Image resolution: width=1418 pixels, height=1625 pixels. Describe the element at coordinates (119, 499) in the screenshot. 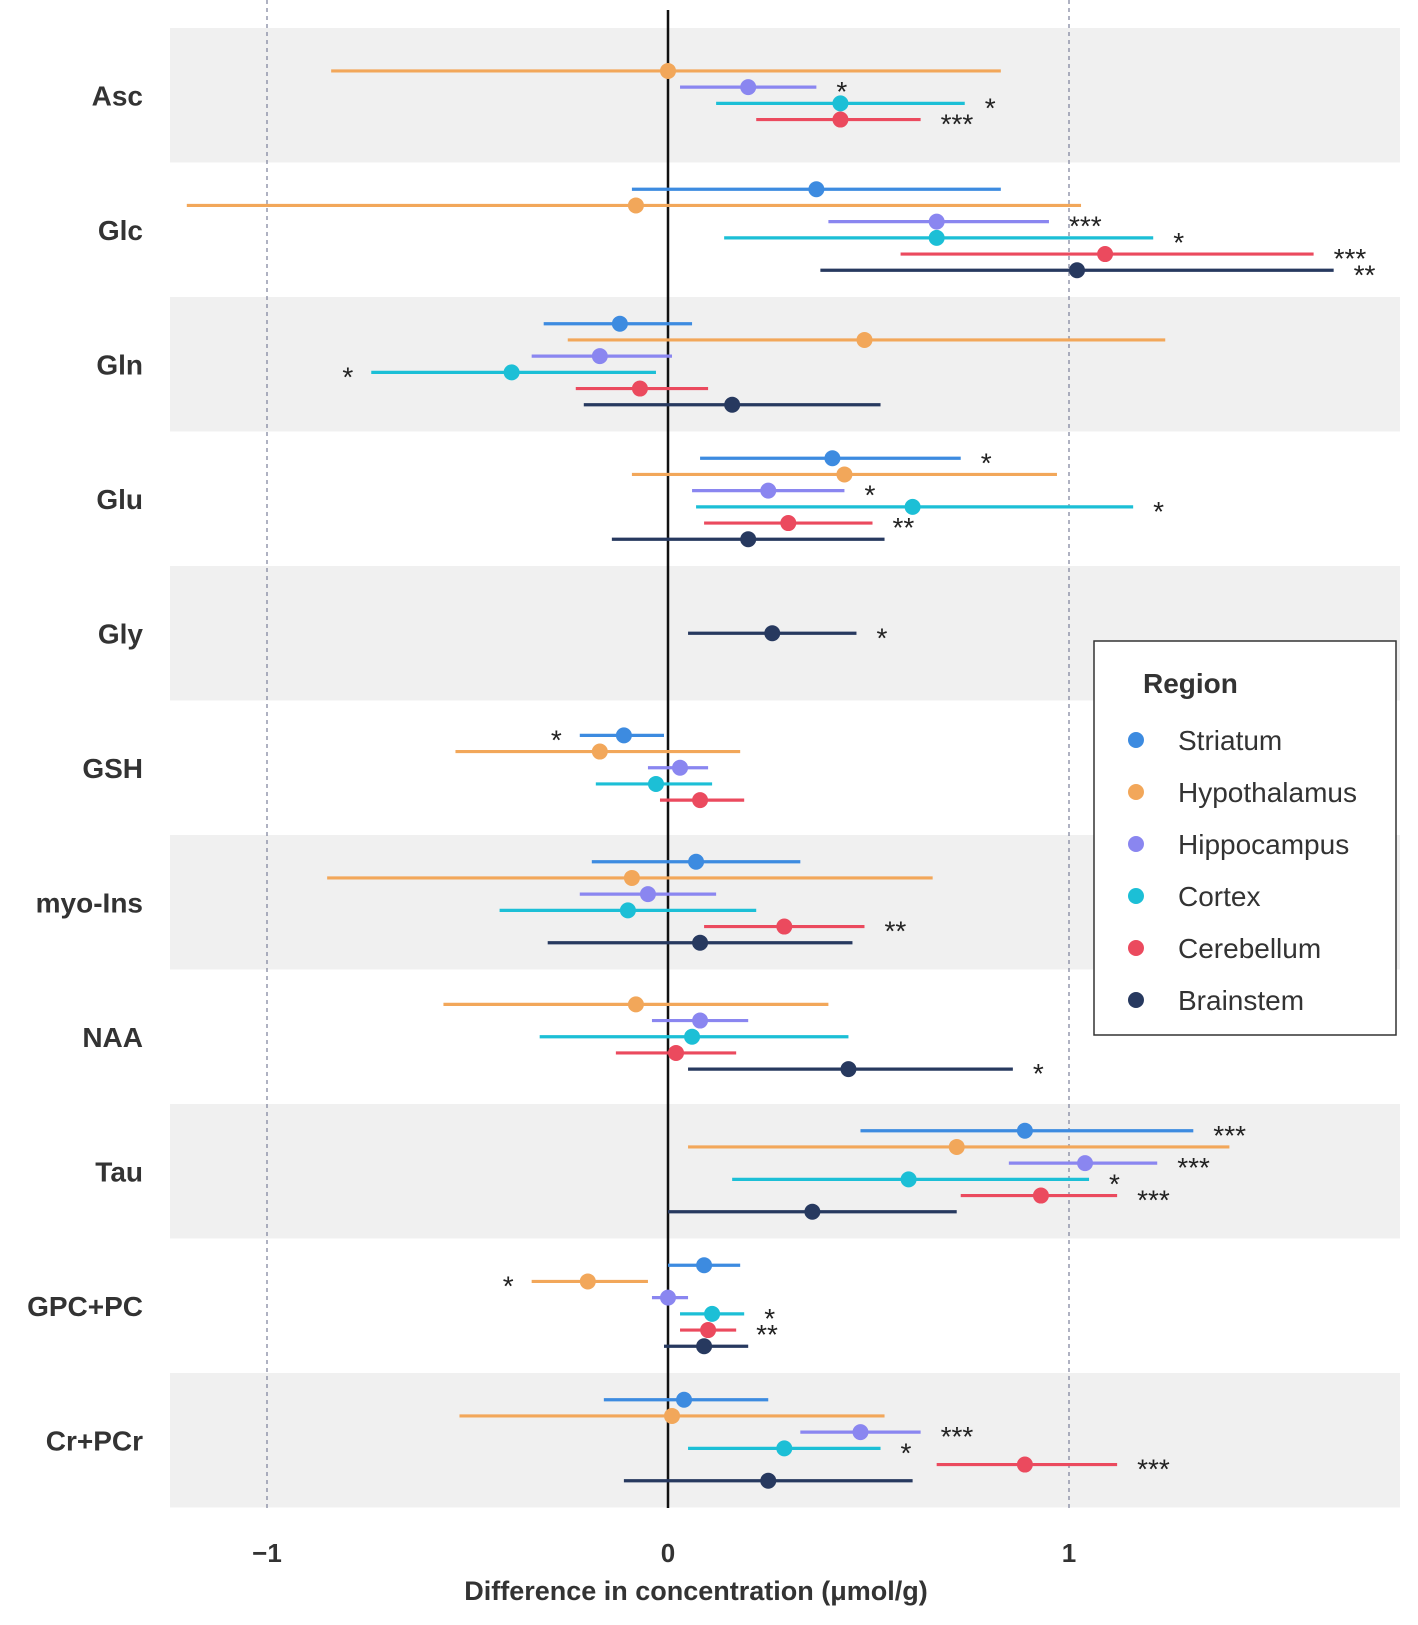

I see `category-label: Glu` at that location.